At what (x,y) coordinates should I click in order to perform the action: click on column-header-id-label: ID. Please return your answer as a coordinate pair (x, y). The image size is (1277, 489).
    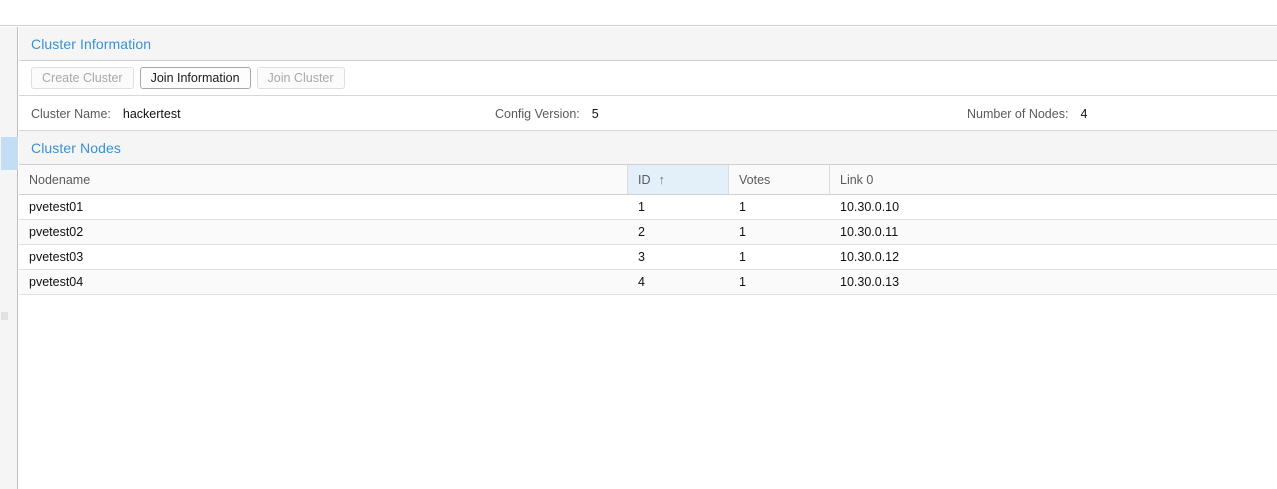
    Looking at the image, I should click on (644, 179).